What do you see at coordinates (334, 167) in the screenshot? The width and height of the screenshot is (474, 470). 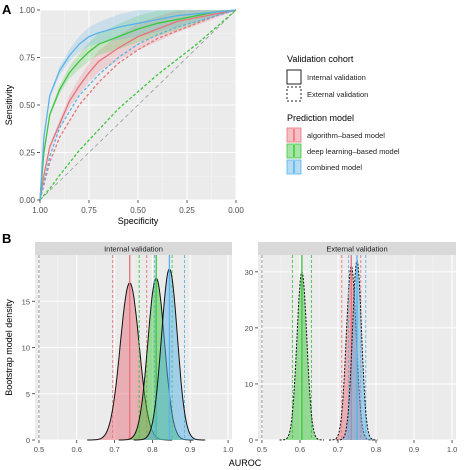 I see `legend-model-entry: combined model` at bounding box center [334, 167].